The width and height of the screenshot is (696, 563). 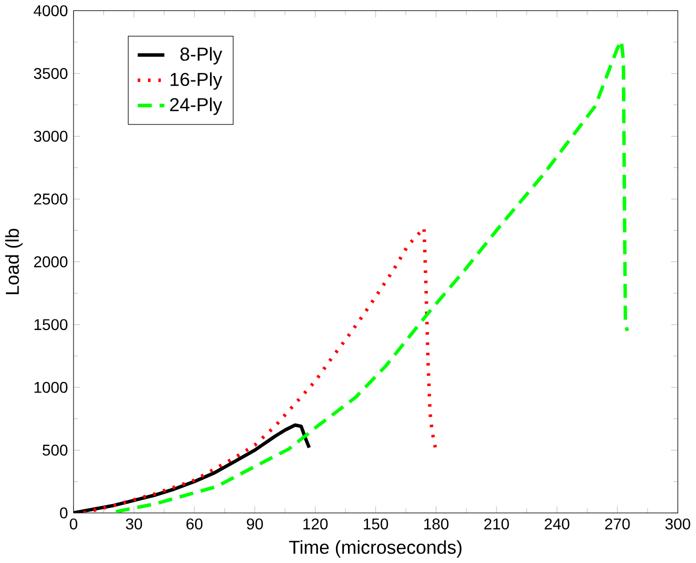 I want to click on y-tick-label: 3500, so click(x=51, y=74).